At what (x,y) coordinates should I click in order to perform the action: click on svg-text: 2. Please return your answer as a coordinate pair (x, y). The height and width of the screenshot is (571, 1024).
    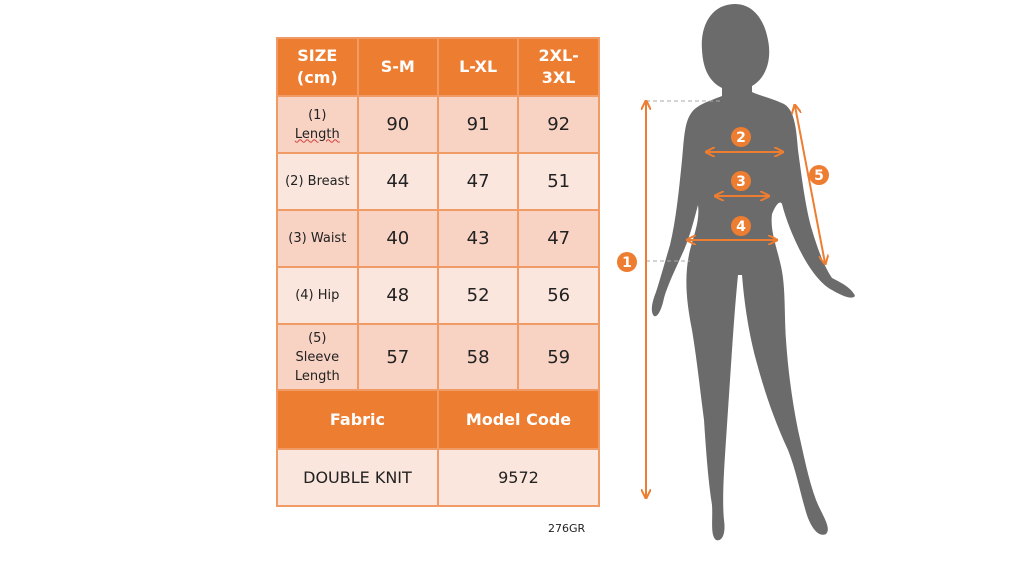
    Looking at the image, I should click on (741, 138).